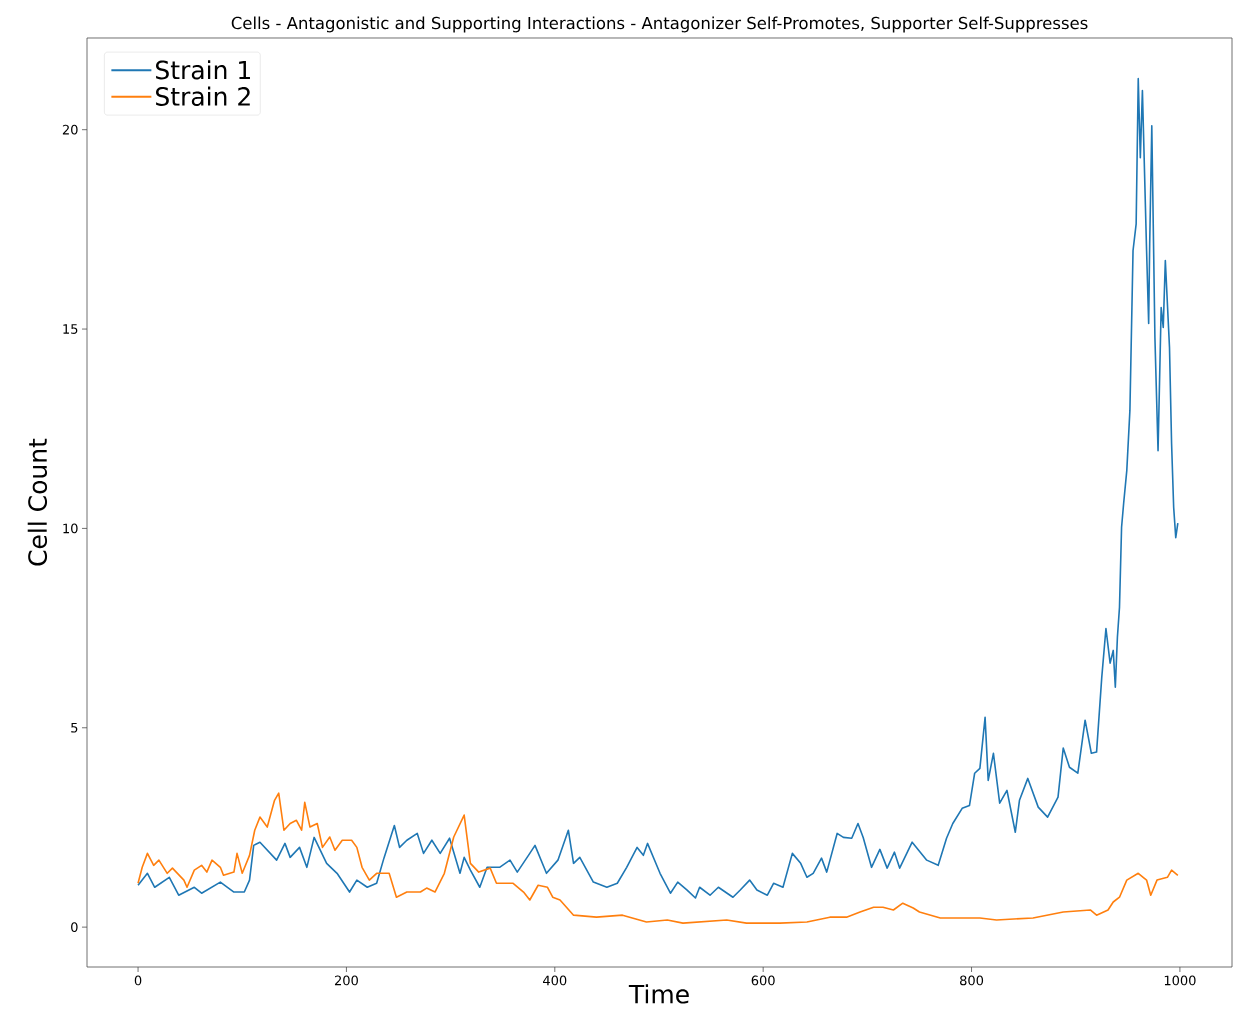 The width and height of the screenshot is (1248, 1034). What do you see at coordinates (763, 980) in the screenshot?
I see `x-tick-label: 600` at bounding box center [763, 980].